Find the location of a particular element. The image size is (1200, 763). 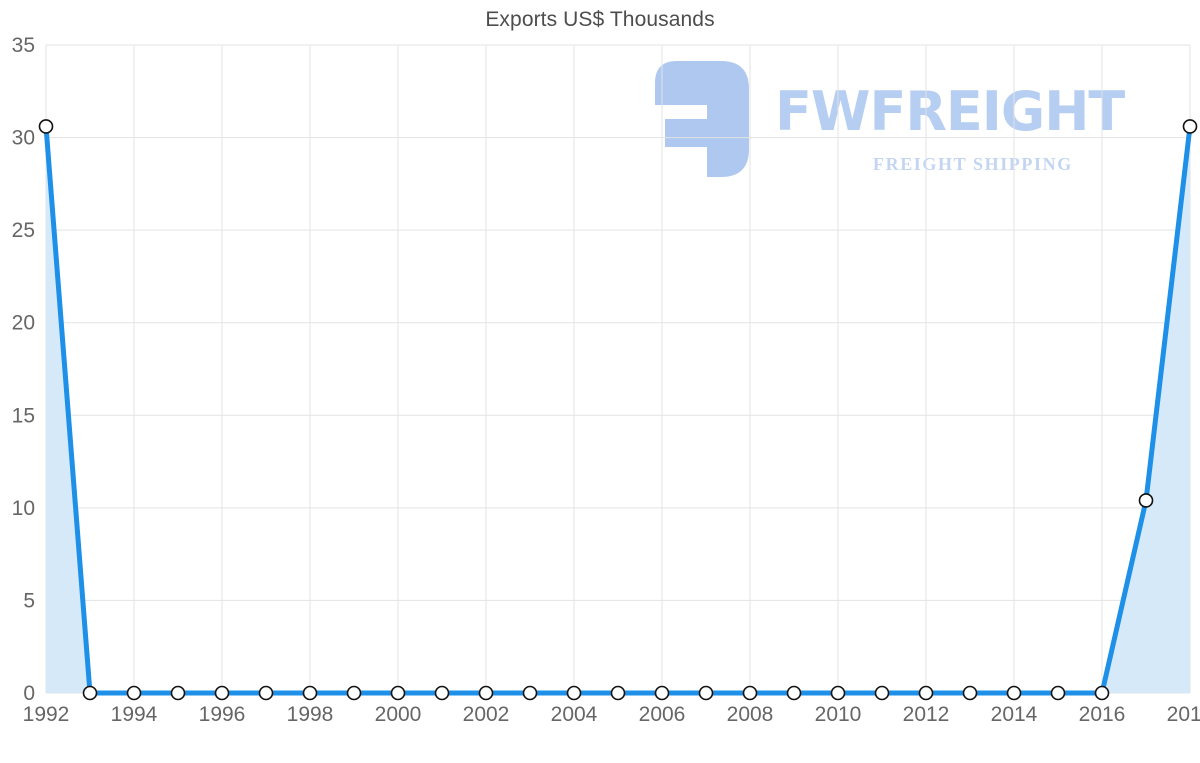

svg-text: 2008 is located at coordinates (750, 714).